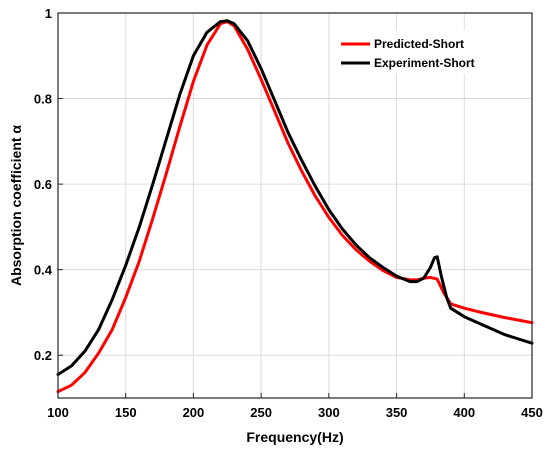 Image resolution: width=550 pixels, height=454 pixels. Describe the element at coordinates (16, 205) in the screenshot. I see `y-axis-label: Absorption coefficient α` at that location.